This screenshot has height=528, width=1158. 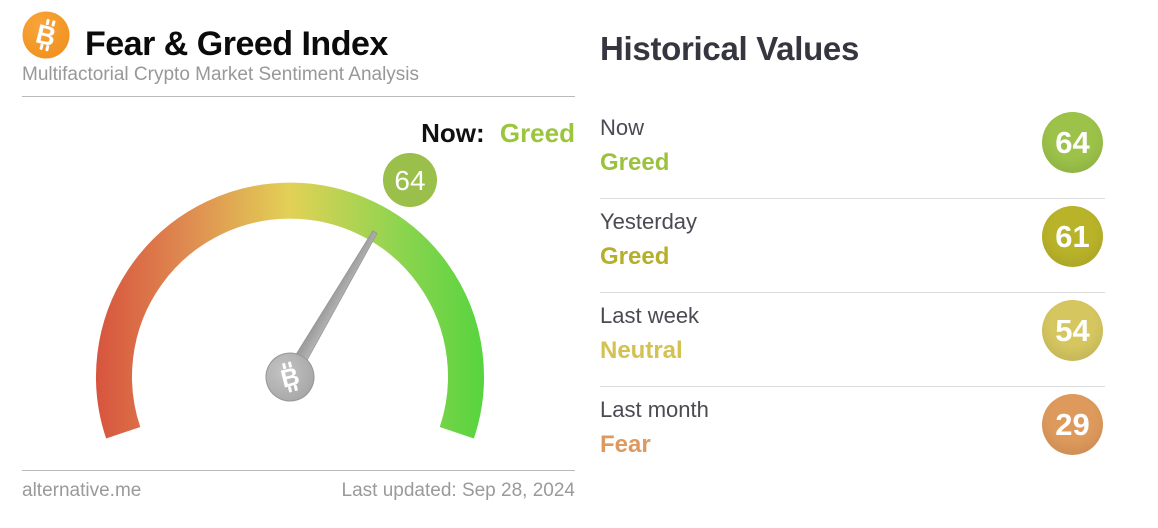 I want to click on row-value-badge: 64, so click(x=1072, y=142).